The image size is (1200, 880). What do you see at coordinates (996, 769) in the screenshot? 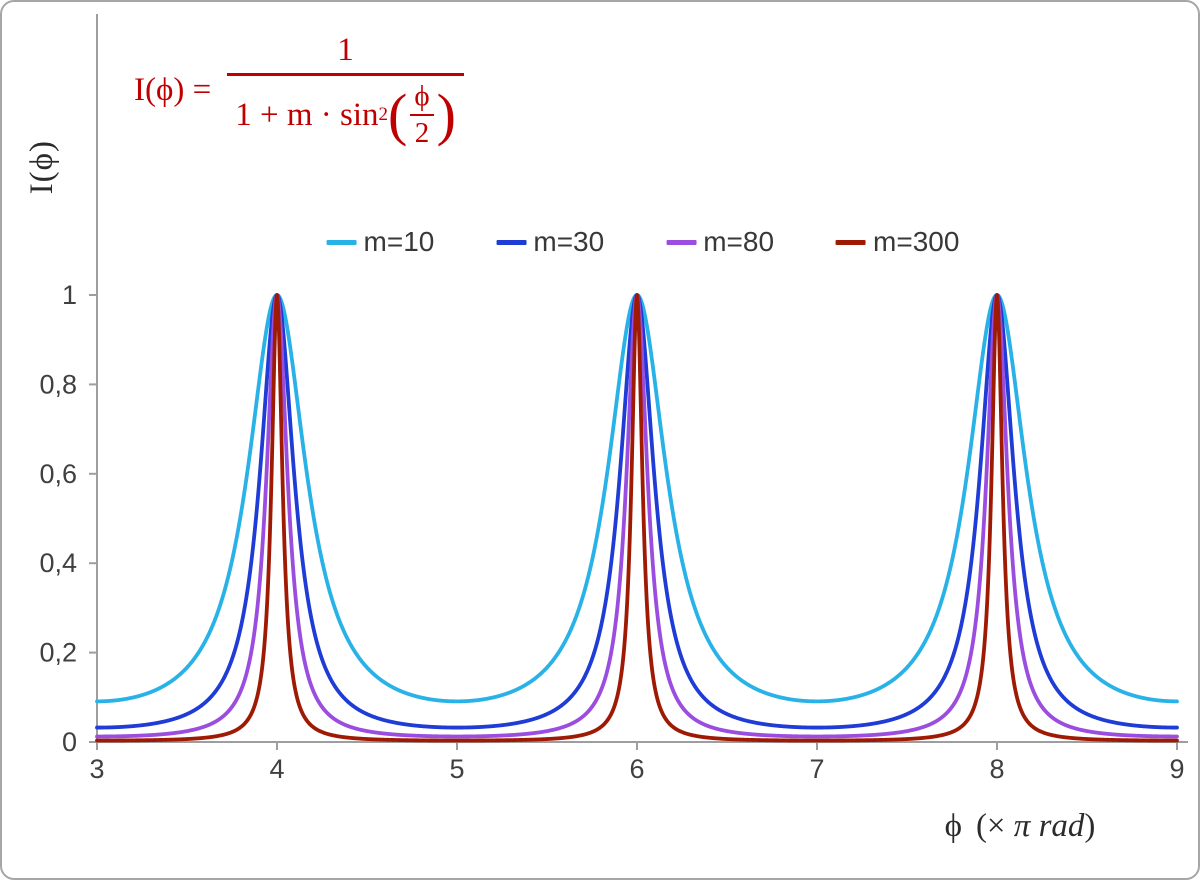
I see `x-tick-label: 8` at bounding box center [996, 769].